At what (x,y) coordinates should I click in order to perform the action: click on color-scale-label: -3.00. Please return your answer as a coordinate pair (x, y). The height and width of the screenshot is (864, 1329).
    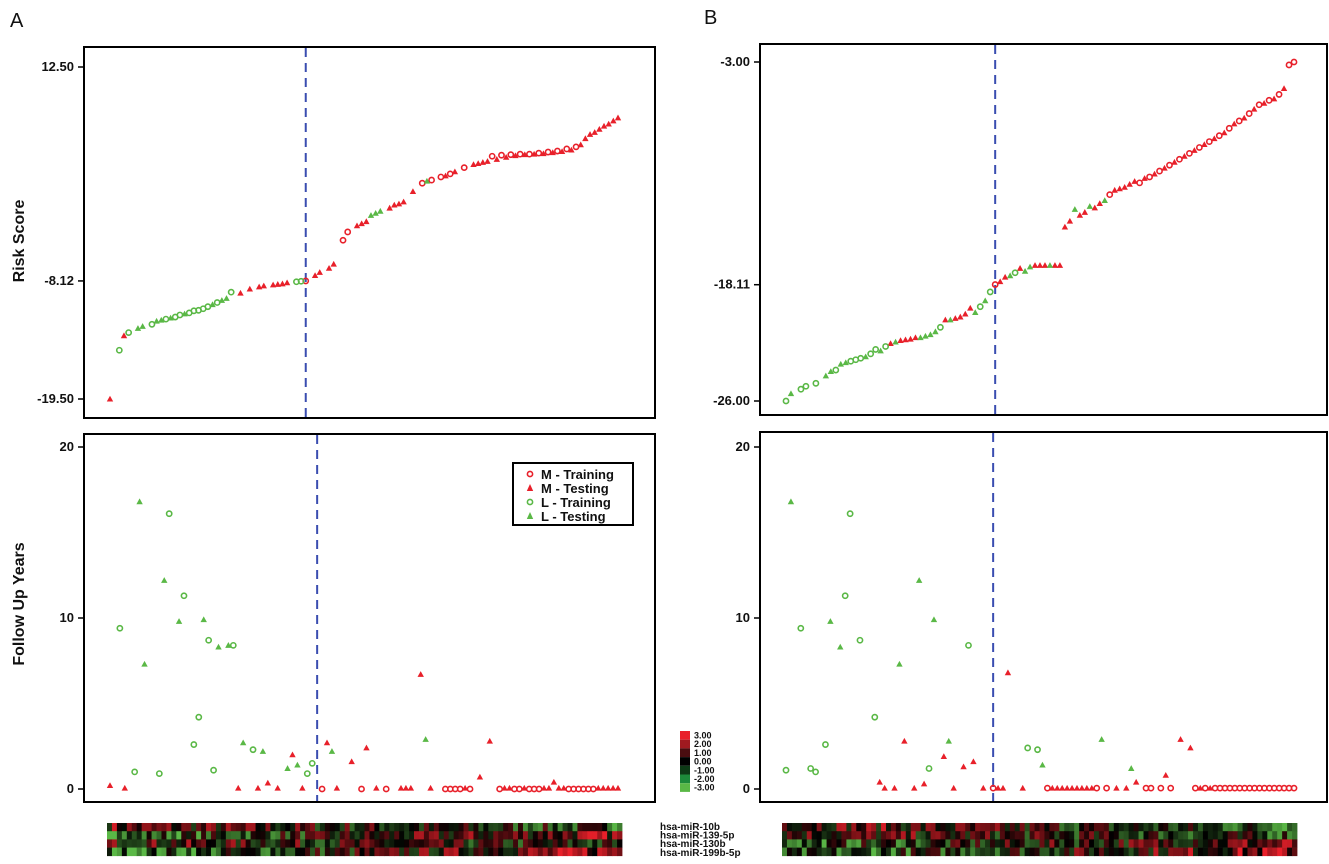
    Looking at the image, I should click on (704, 788).